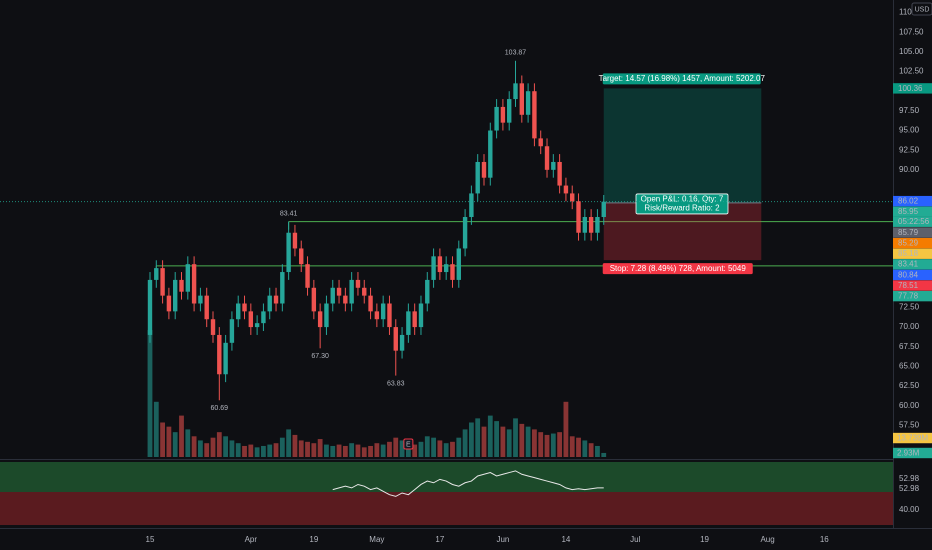 The width and height of the screenshot is (932, 550). Describe the element at coordinates (908, 264) in the screenshot. I see `price-badge-label: 83.41` at that location.